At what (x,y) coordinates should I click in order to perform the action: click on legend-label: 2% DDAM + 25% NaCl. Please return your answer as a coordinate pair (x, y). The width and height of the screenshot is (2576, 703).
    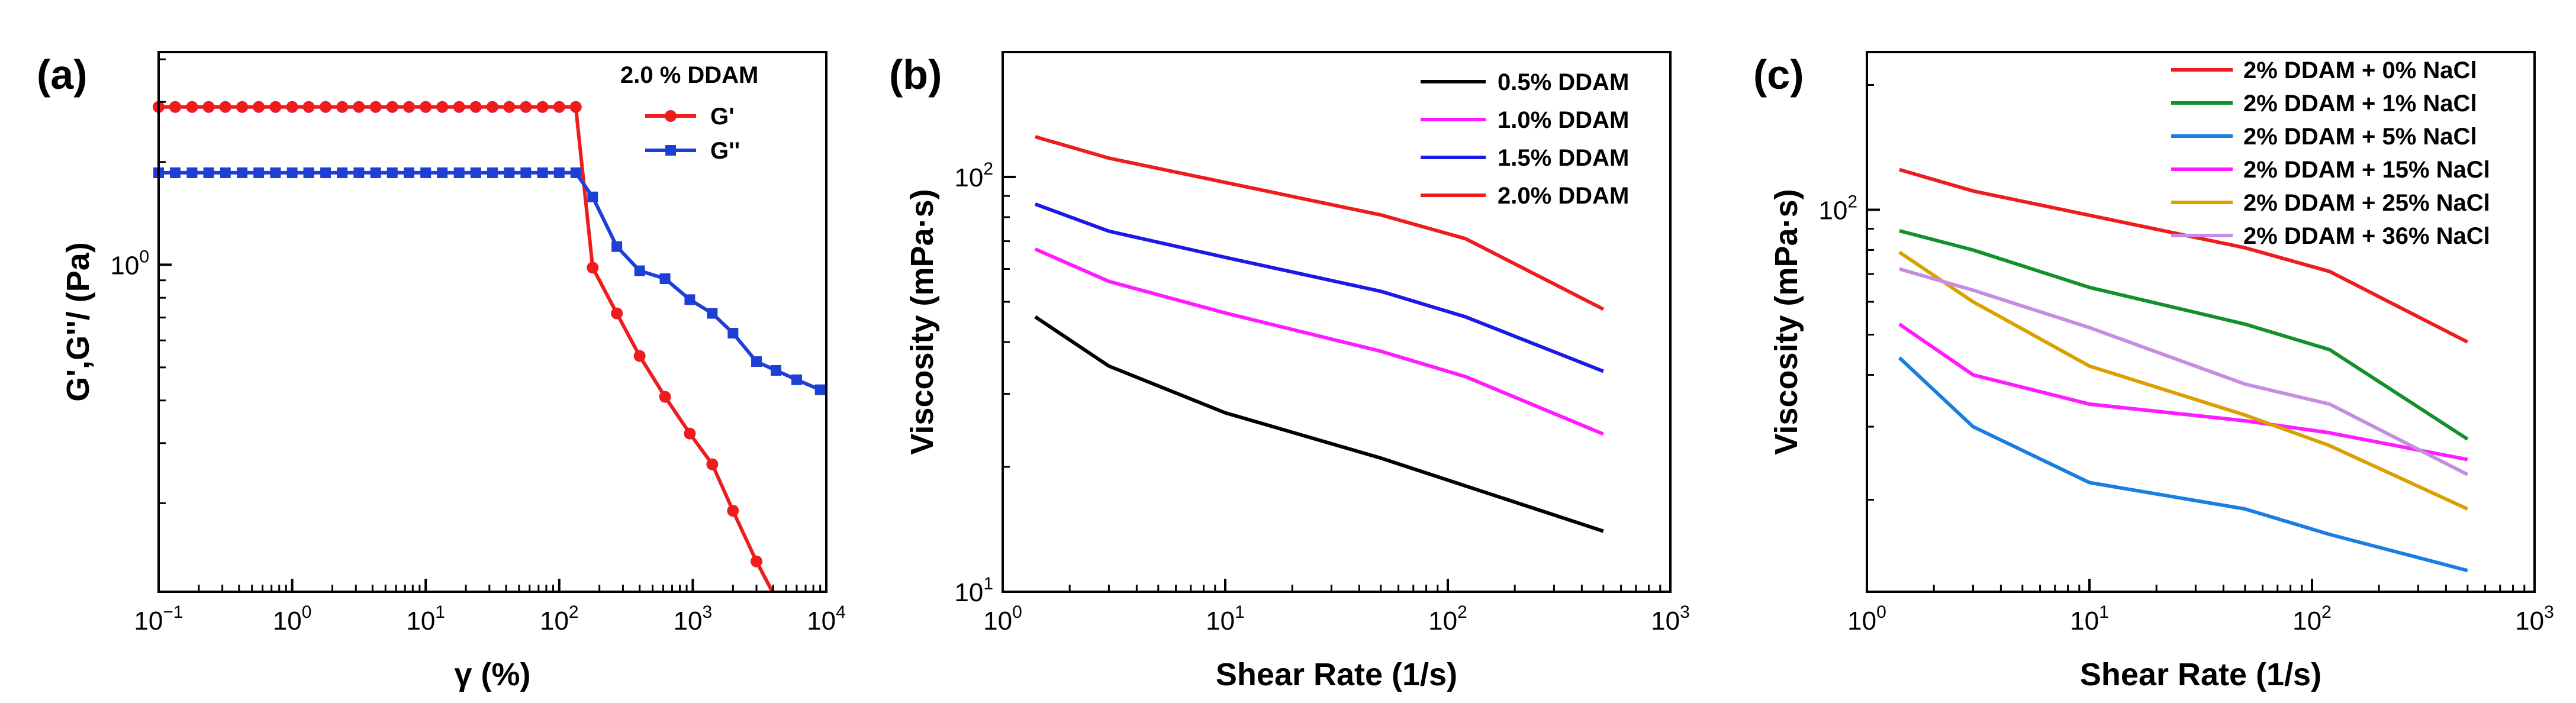
    Looking at the image, I should click on (2366, 203).